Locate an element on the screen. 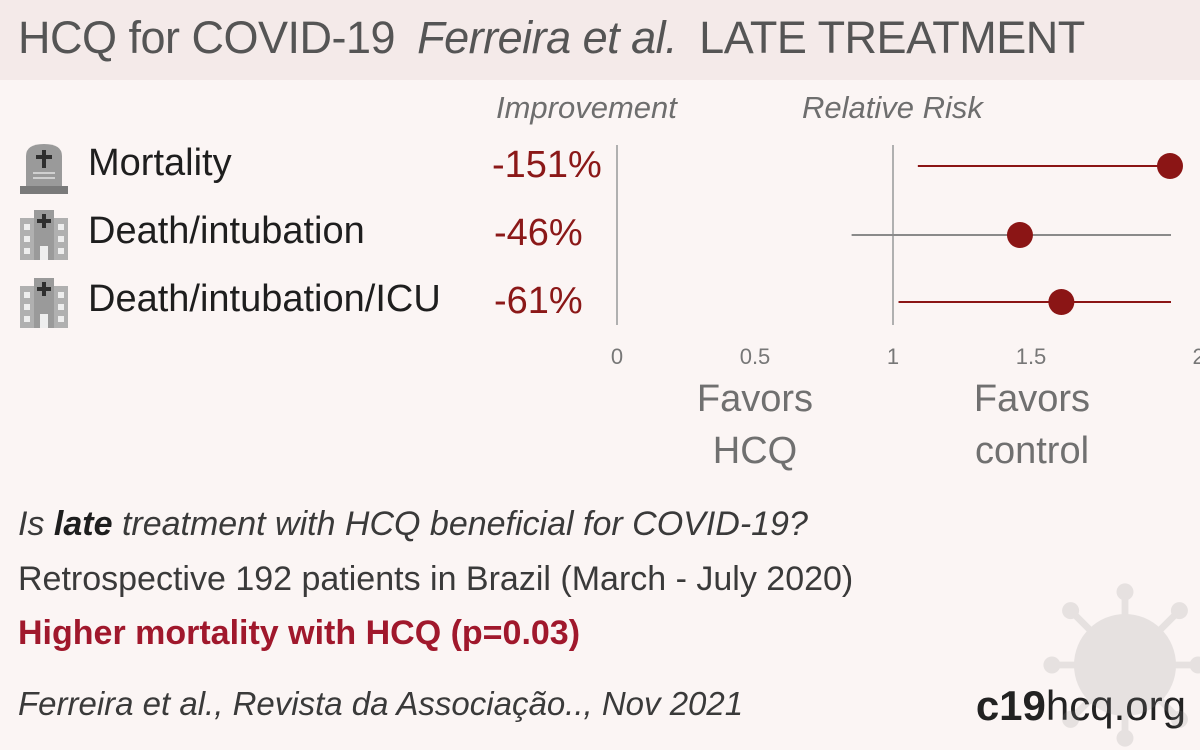 This screenshot has height=750, width=1200. favors-hcq-line1: Favors is located at coordinates (755, 399).